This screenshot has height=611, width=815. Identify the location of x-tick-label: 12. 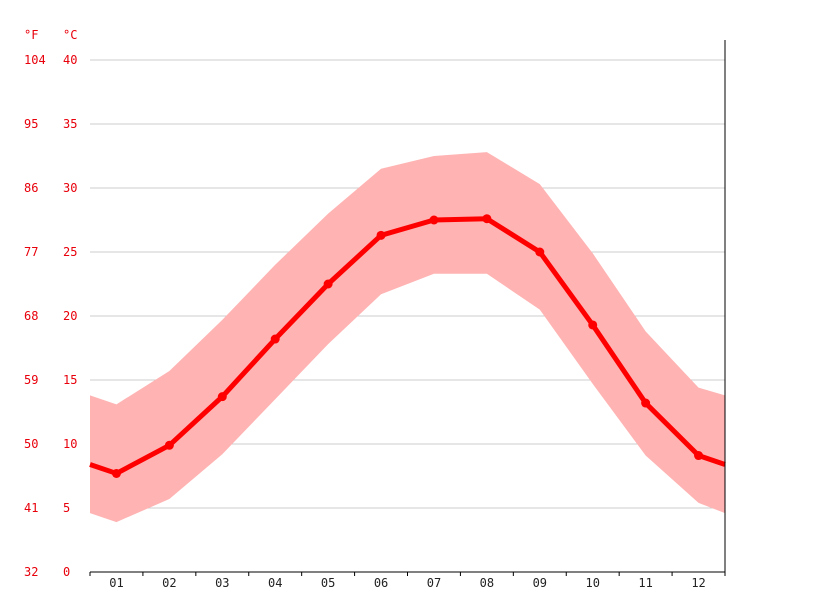
(698, 583).